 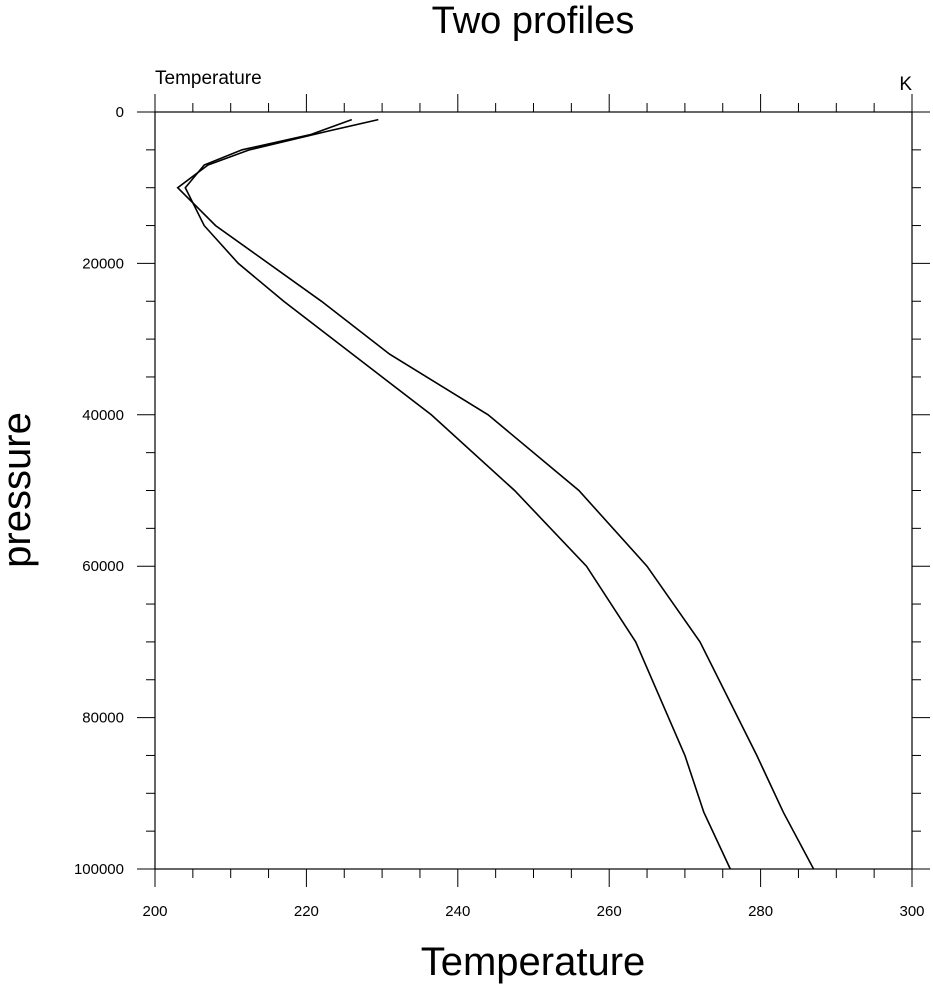 I want to click on y-tick-label: 60000, so click(x=103, y=566).